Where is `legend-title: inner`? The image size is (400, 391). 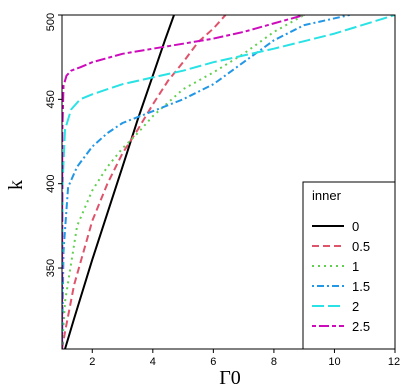 legend-title: inner is located at coordinates (327, 195).